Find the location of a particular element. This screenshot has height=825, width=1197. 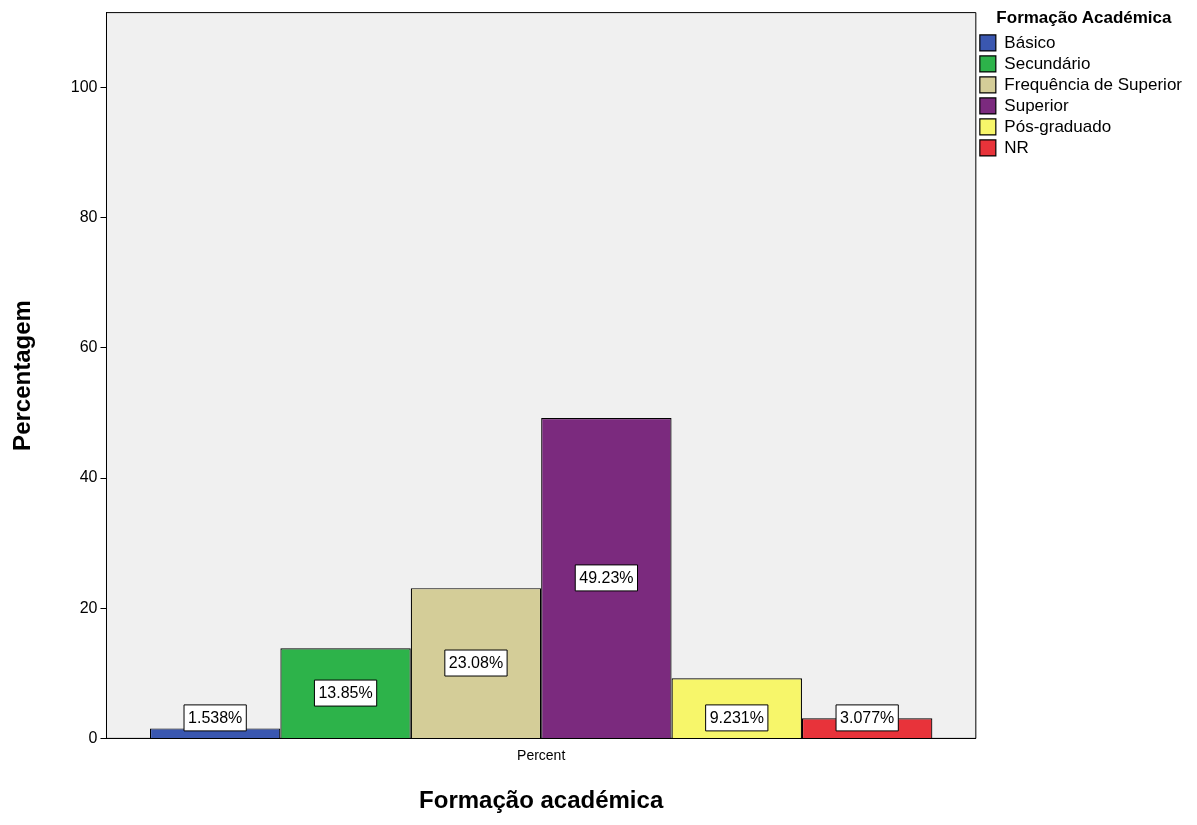

data-label: 23.08% is located at coordinates (476, 663).